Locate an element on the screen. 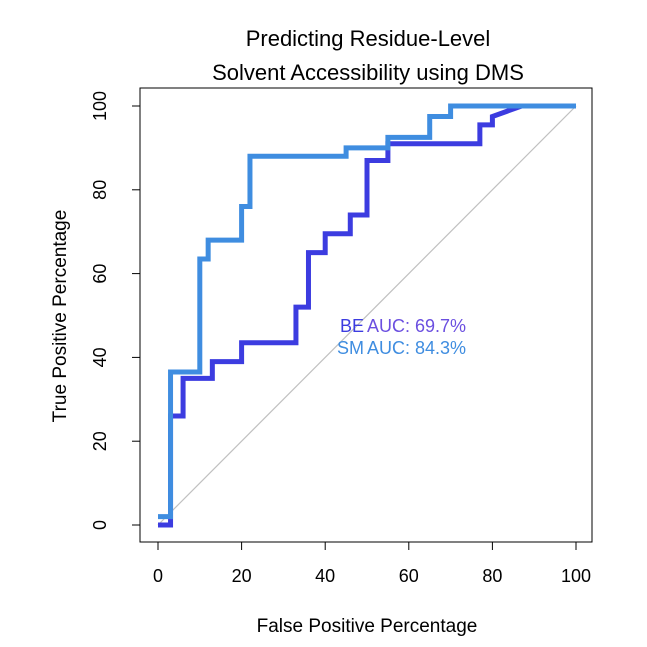 Image resolution: width=647 pixels, height=647 pixels. y-tick-label: 80 is located at coordinates (100, 190).